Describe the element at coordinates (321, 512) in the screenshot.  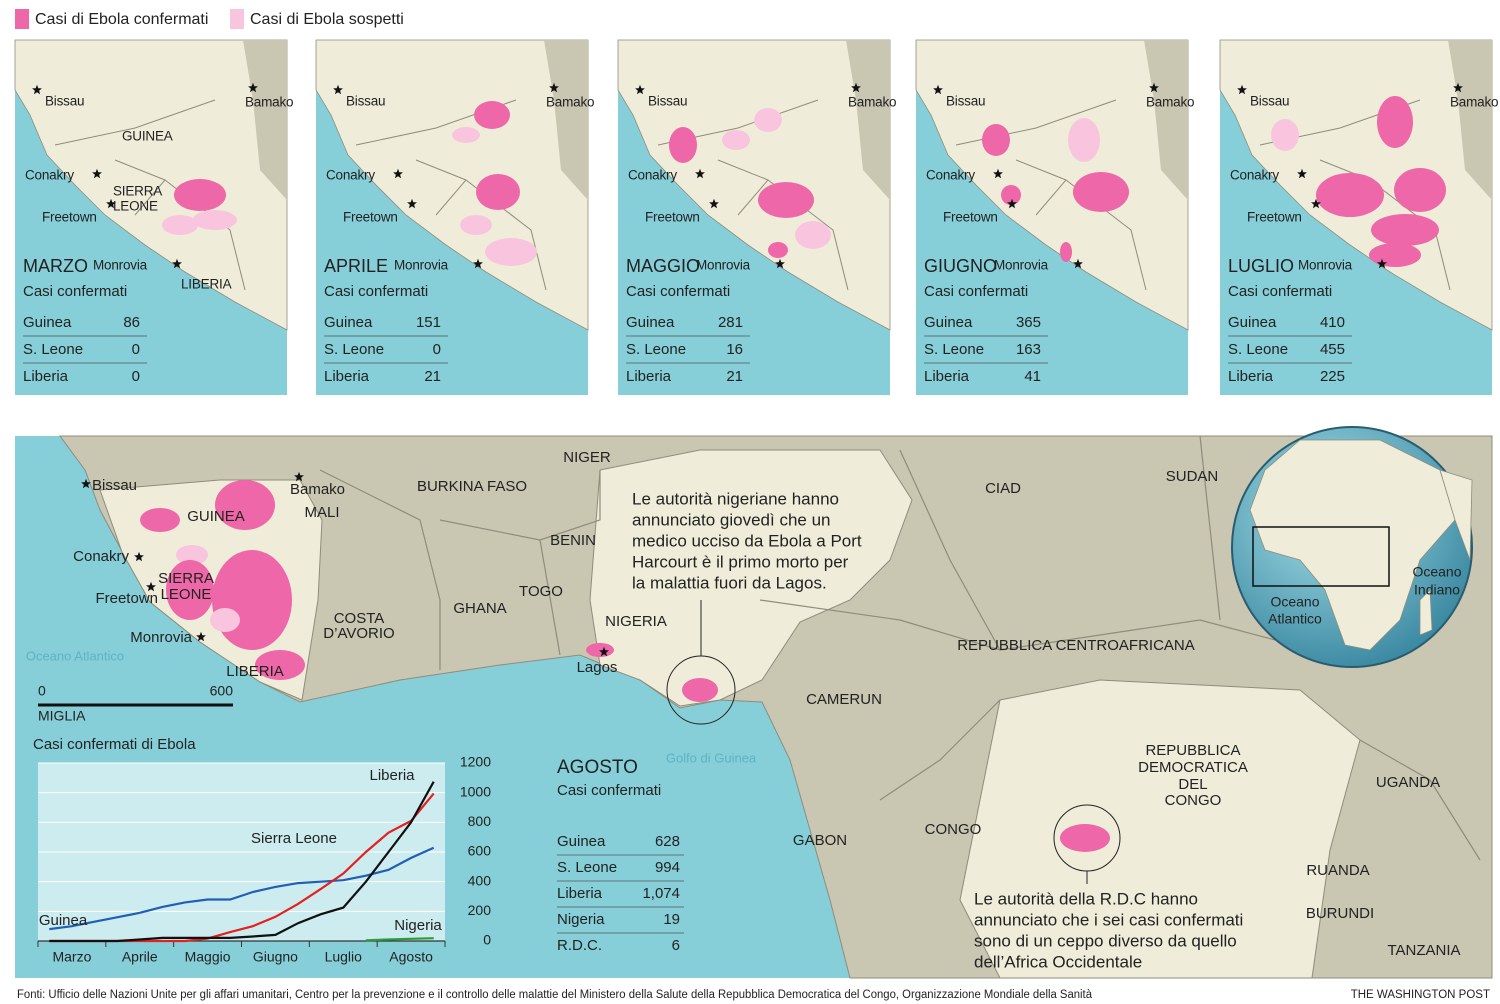
I see `place-label: MALI` at that location.